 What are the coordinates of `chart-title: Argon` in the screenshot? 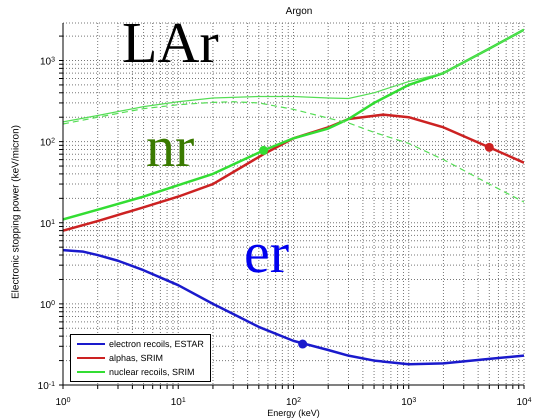 It's located at (299, 11).